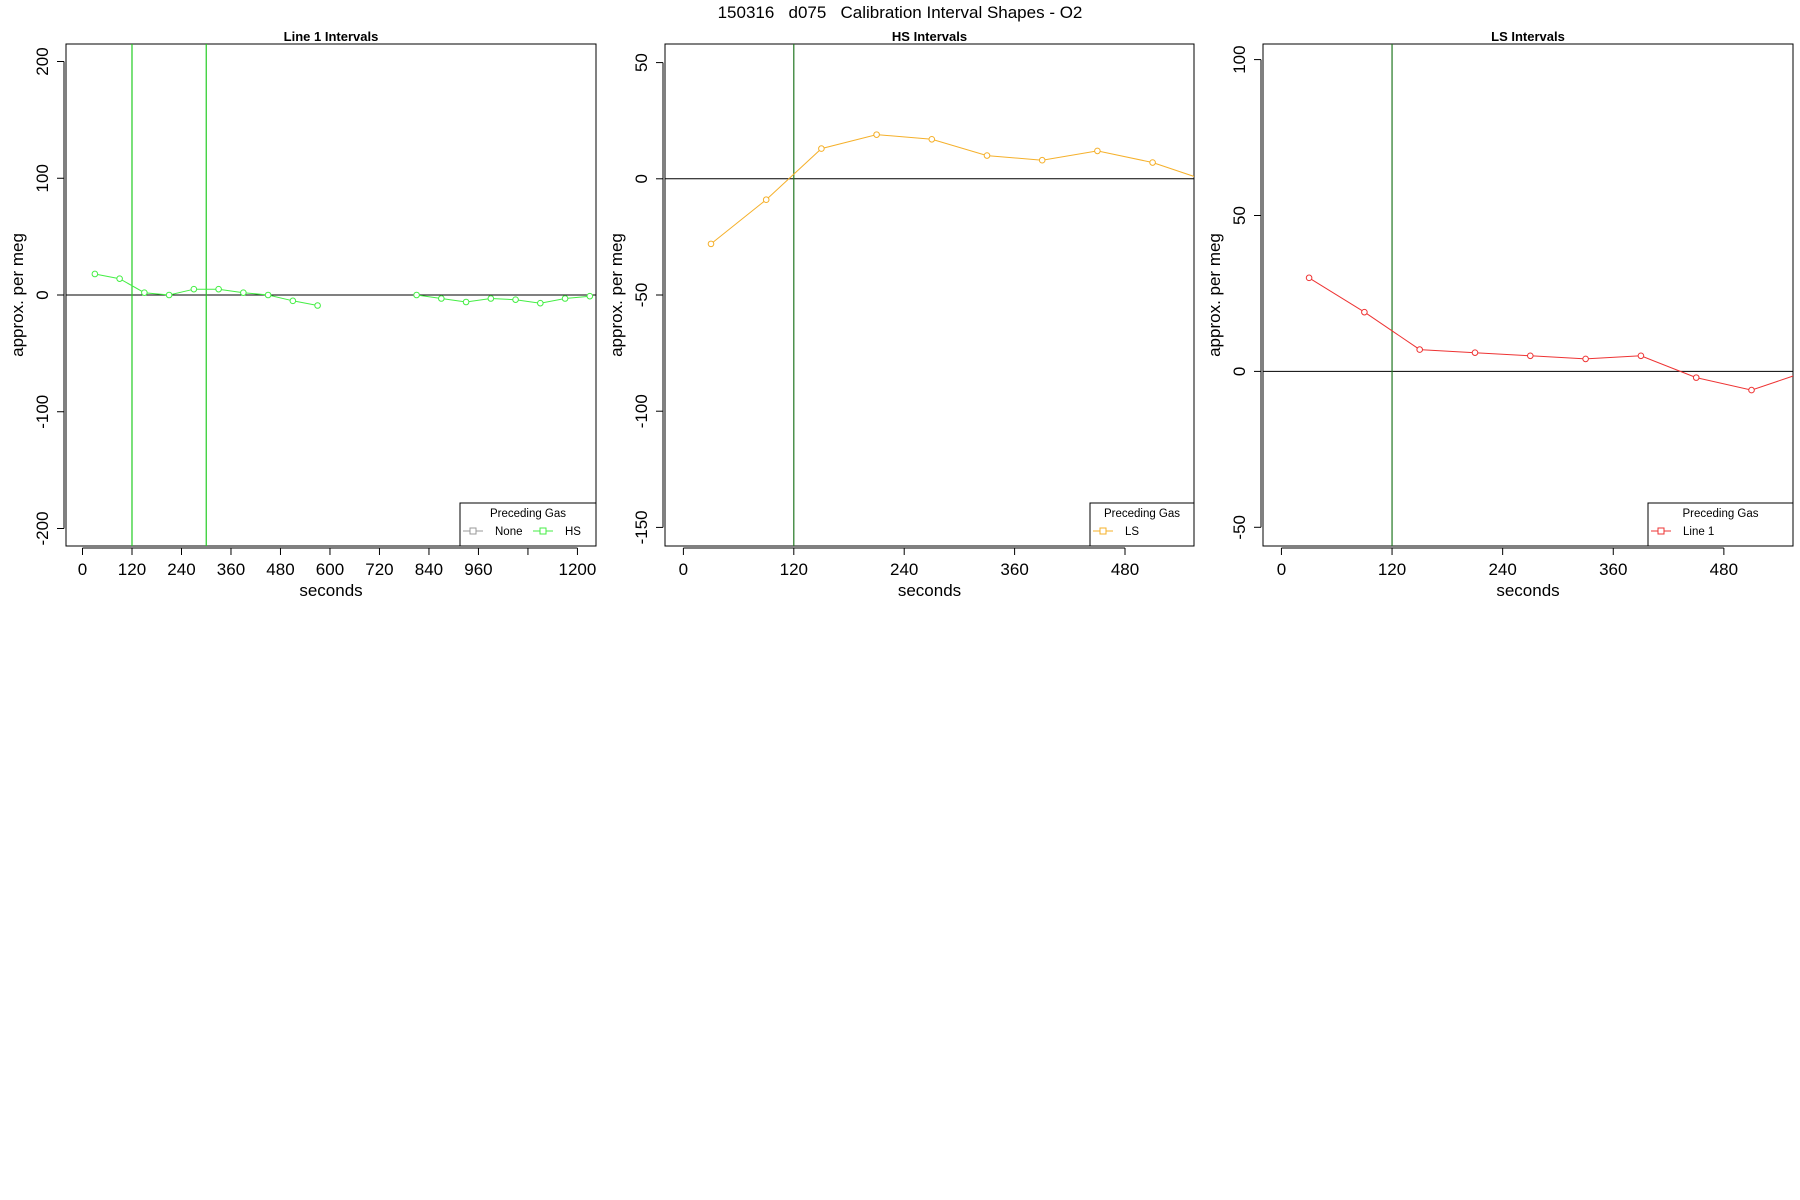  Describe the element at coordinates (578, 569) in the screenshot. I see `x-tick-label: 1200` at that location.